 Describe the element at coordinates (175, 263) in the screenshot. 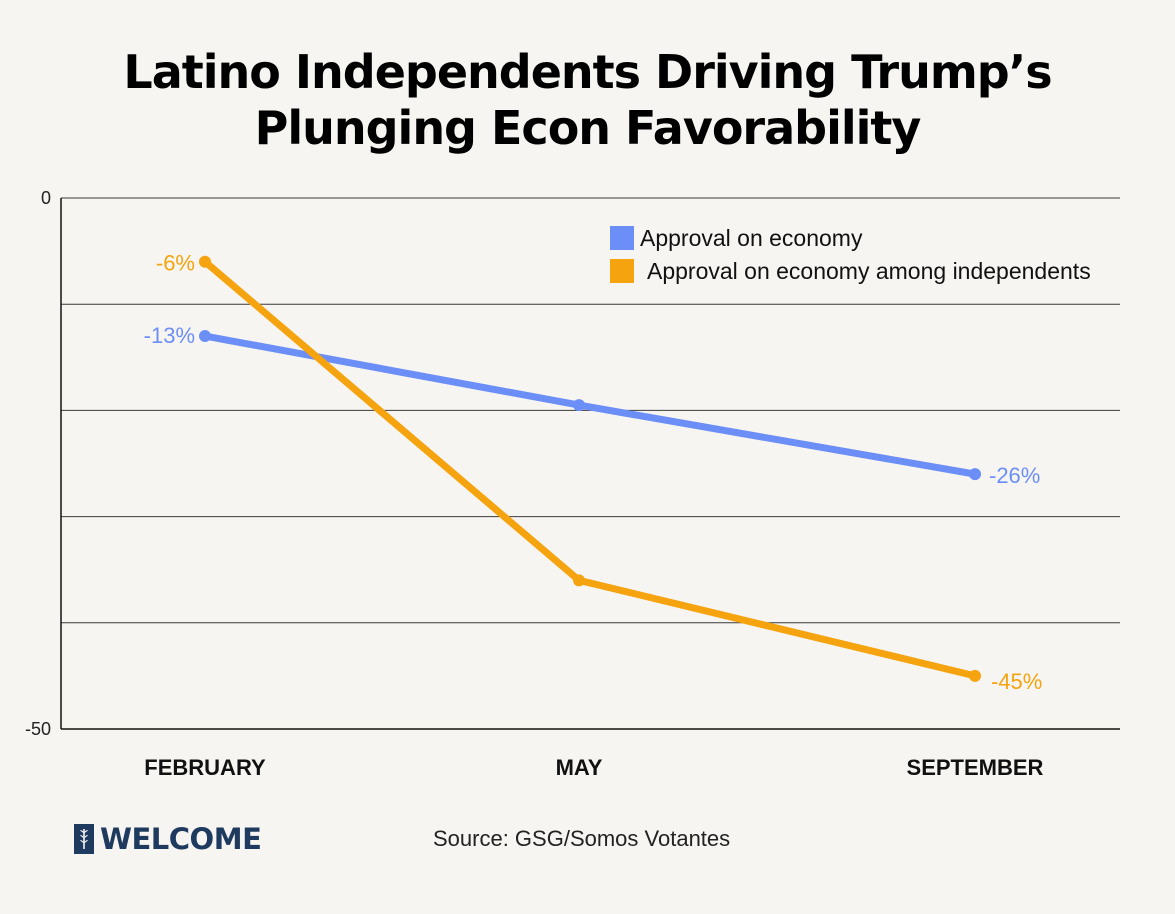

I see `data-label: -6%` at that location.